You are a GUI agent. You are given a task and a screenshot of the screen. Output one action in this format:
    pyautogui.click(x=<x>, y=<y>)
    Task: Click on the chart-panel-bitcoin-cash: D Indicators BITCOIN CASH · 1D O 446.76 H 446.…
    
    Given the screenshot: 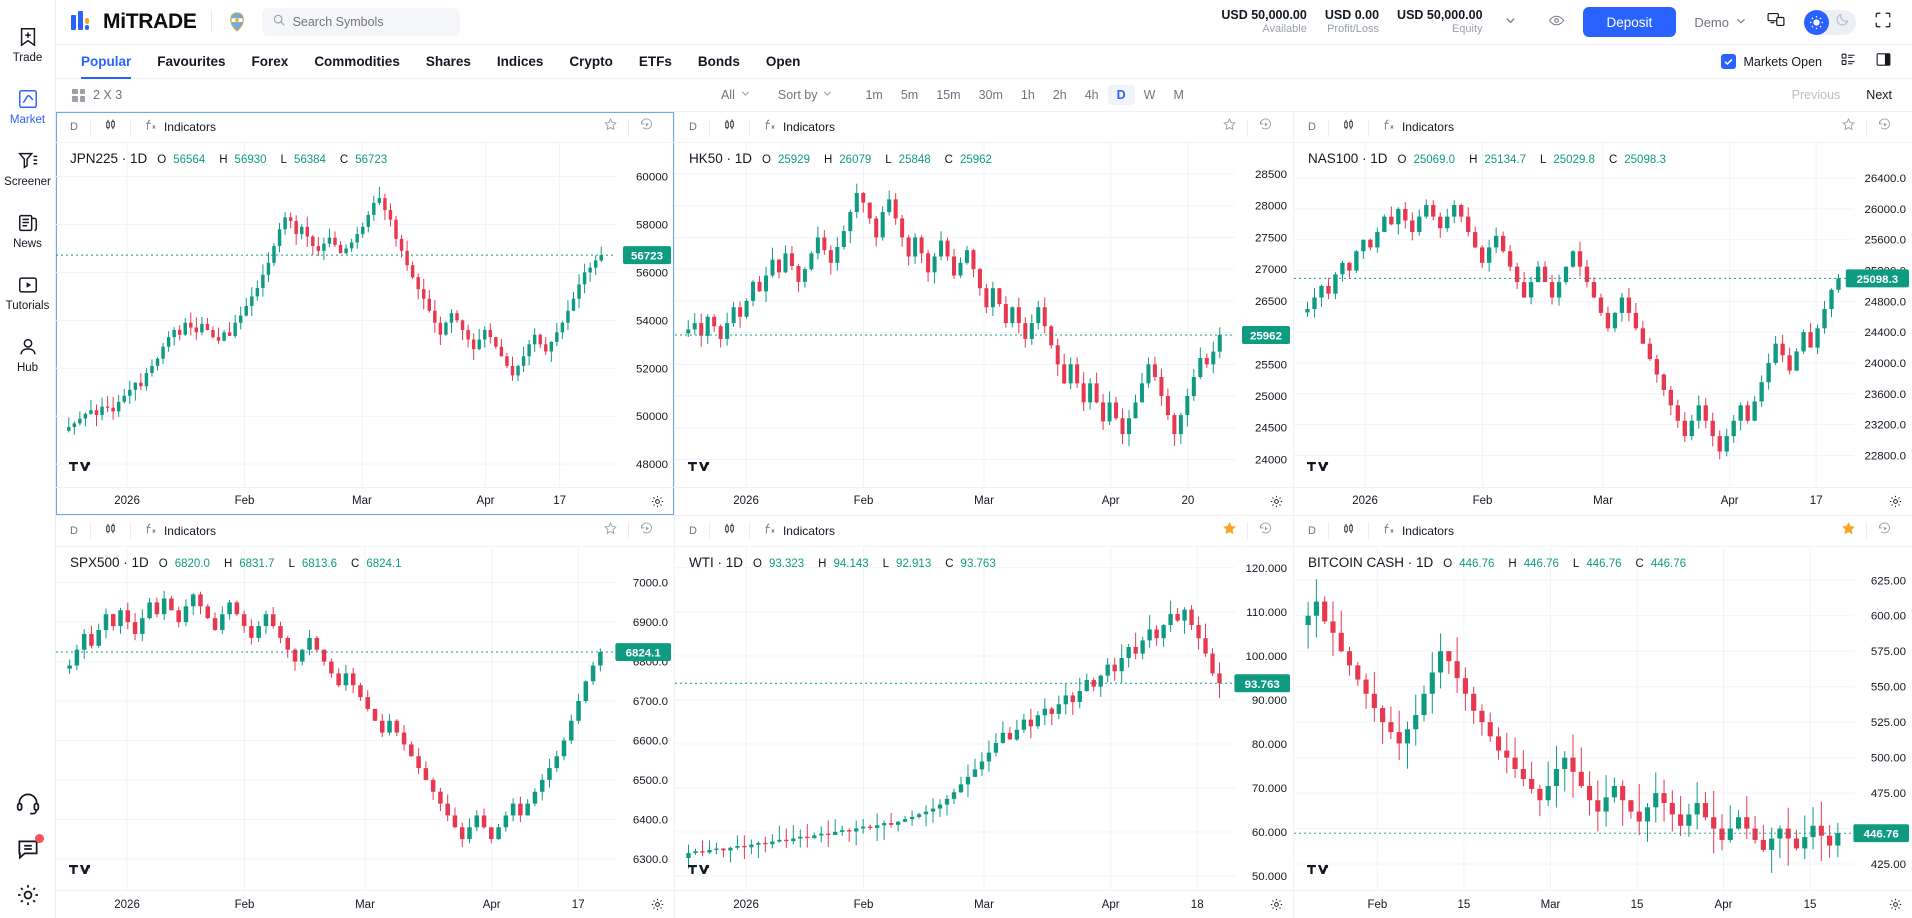 What is the action you would take?
    pyautogui.click(x=1603, y=716)
    